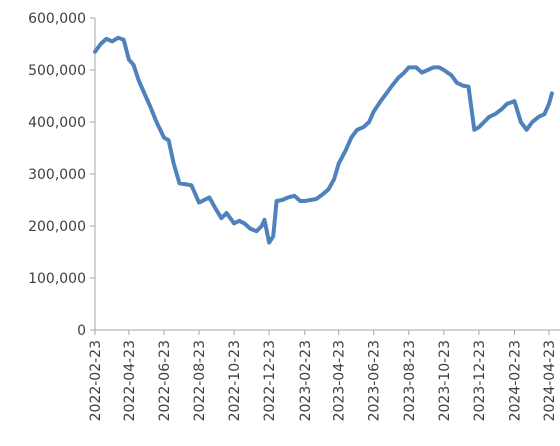 The height and width of the screenshot is (446, 560). Describe the element at coordinates (550, 380) in the screenshot. I see `x-tick-label: 2024-04-23` at that location.